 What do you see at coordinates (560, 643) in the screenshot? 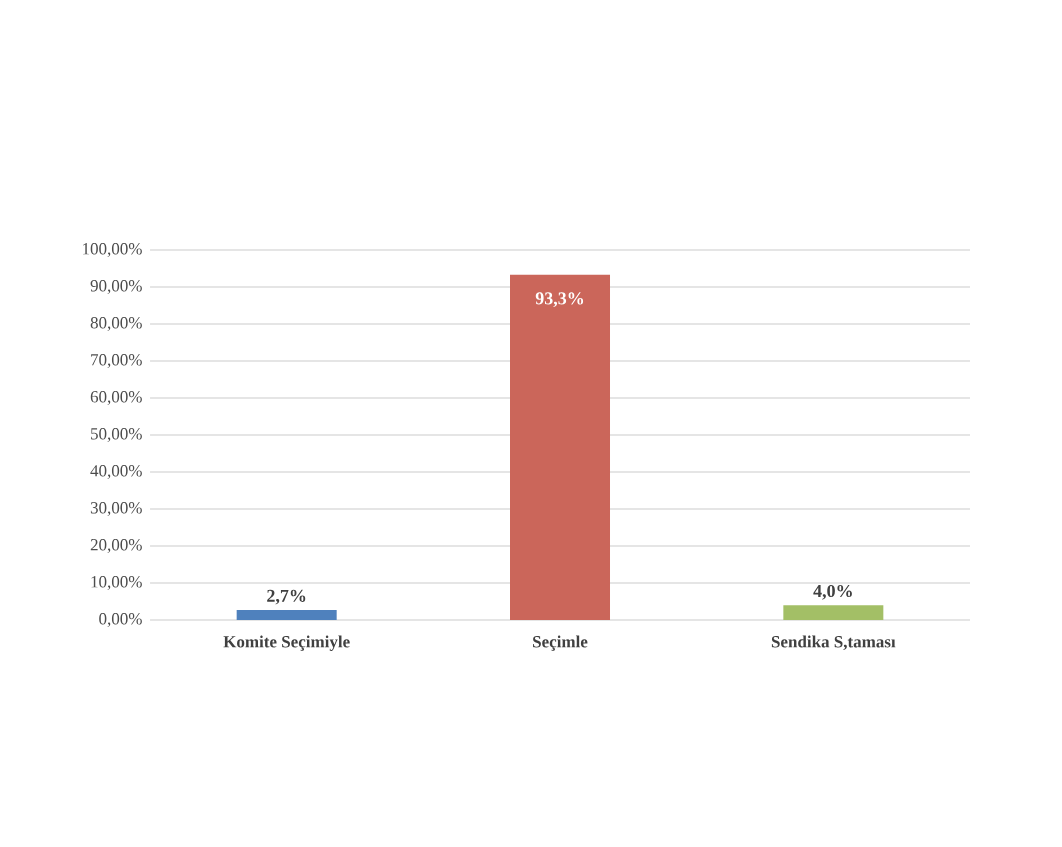
I see `x-tick-label: Seçimle` at bounding box center [560, 643].